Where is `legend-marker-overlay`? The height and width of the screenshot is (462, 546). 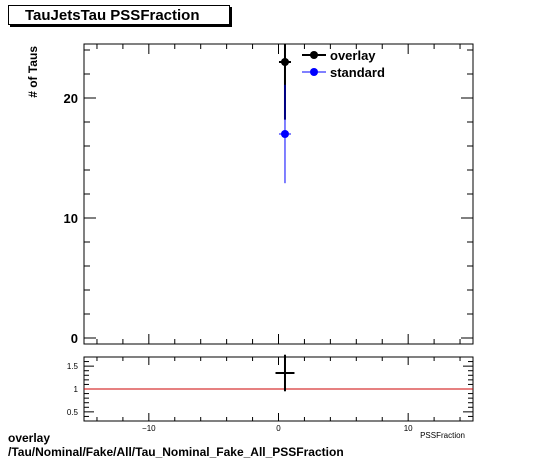
legend-marker-overlay is located at coordinates (314, 55).